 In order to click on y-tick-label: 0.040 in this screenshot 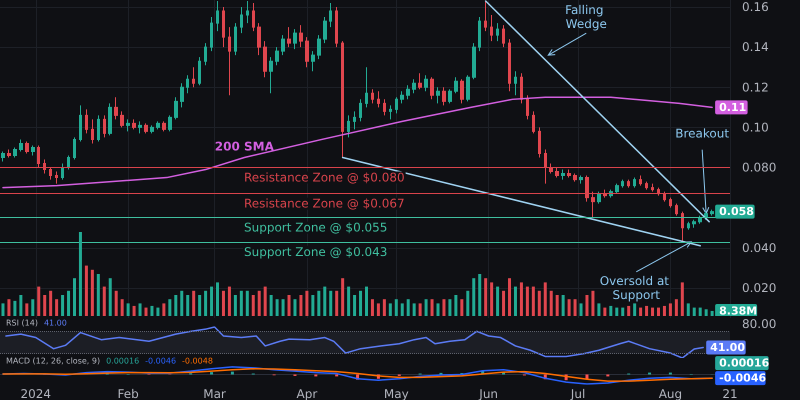, I will do `click(759, 247)`.